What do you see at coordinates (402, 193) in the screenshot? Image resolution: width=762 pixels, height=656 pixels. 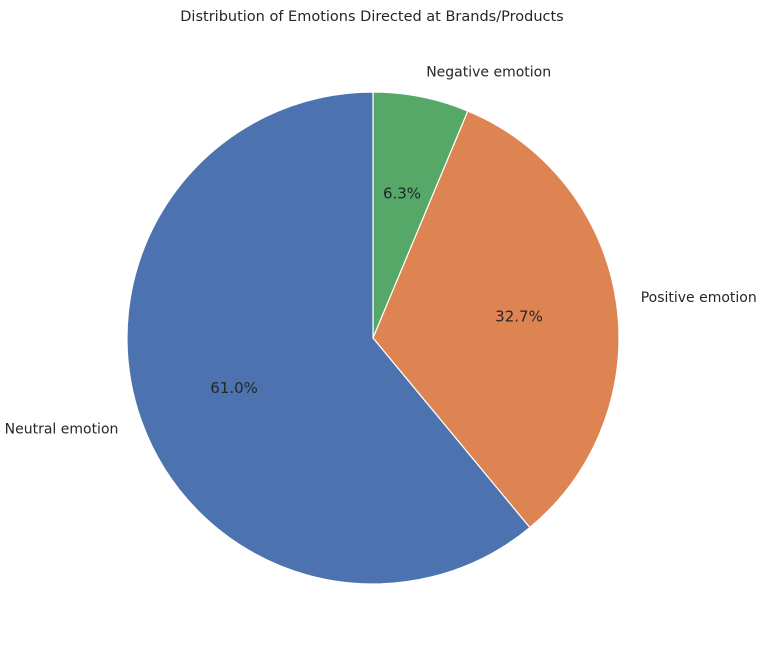 I see `slice-percent-negative-emotion: 6.3%` at bounding box center [402, 193].